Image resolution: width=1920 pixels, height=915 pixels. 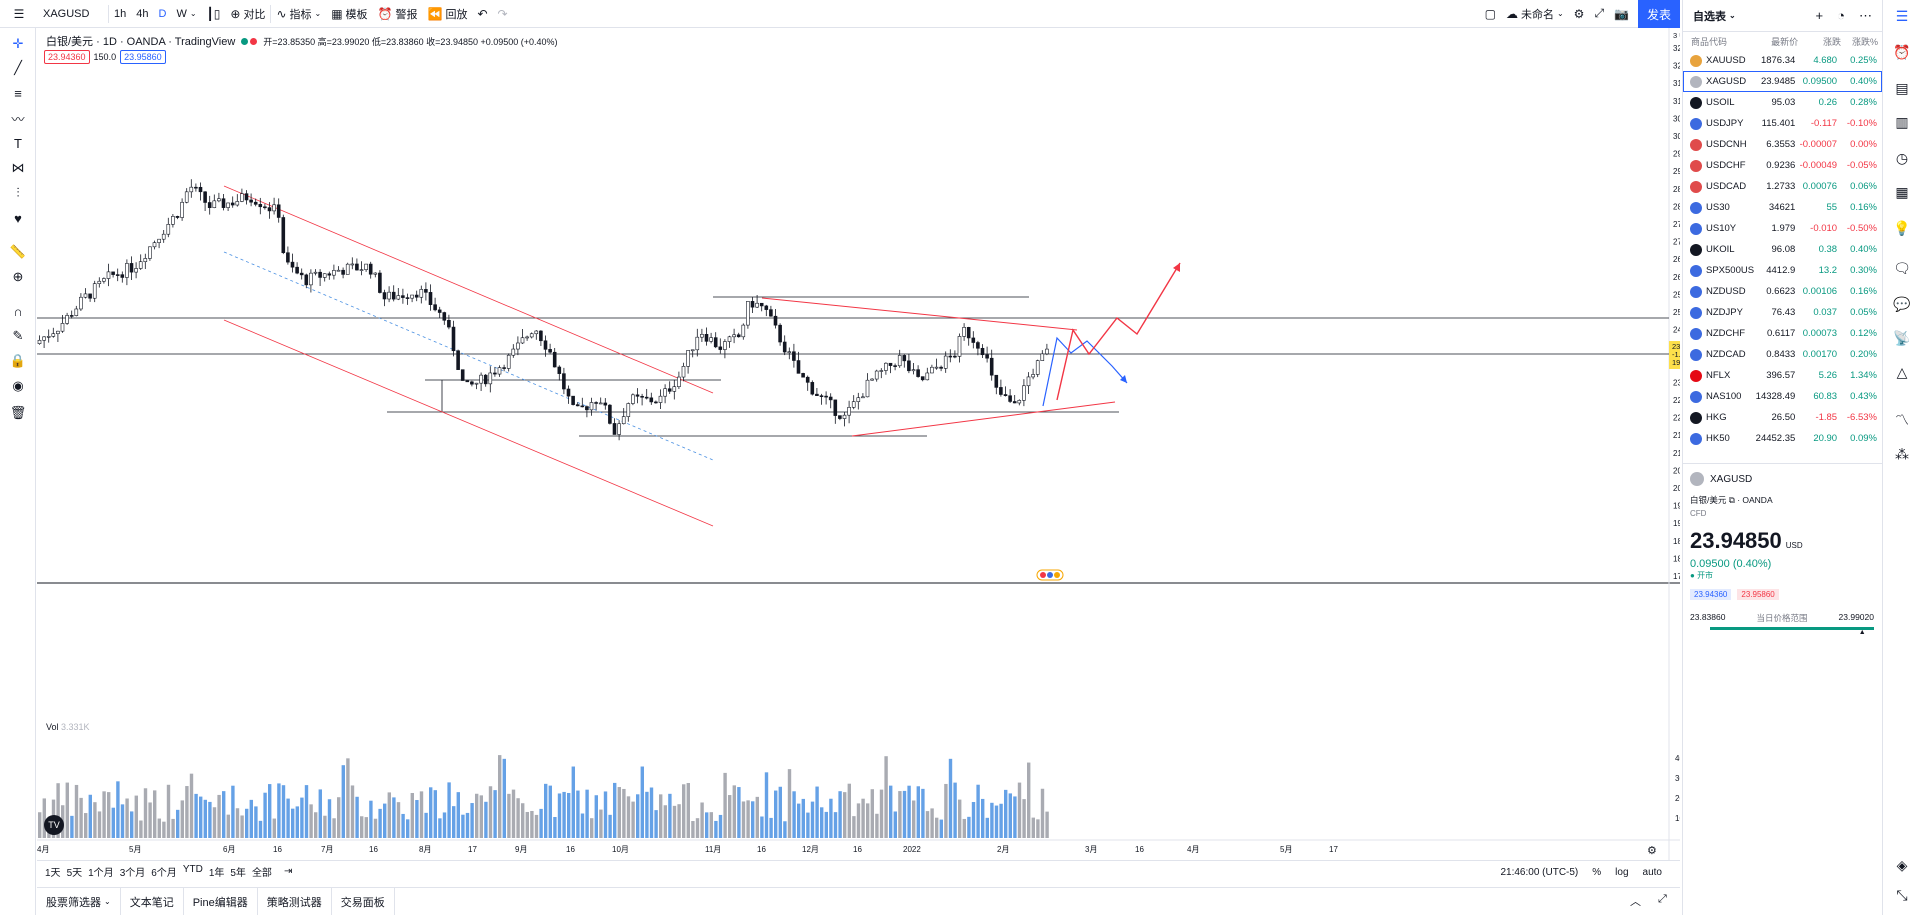 I want to click on auto-toggle: auto, so click(x=1652, y=872).